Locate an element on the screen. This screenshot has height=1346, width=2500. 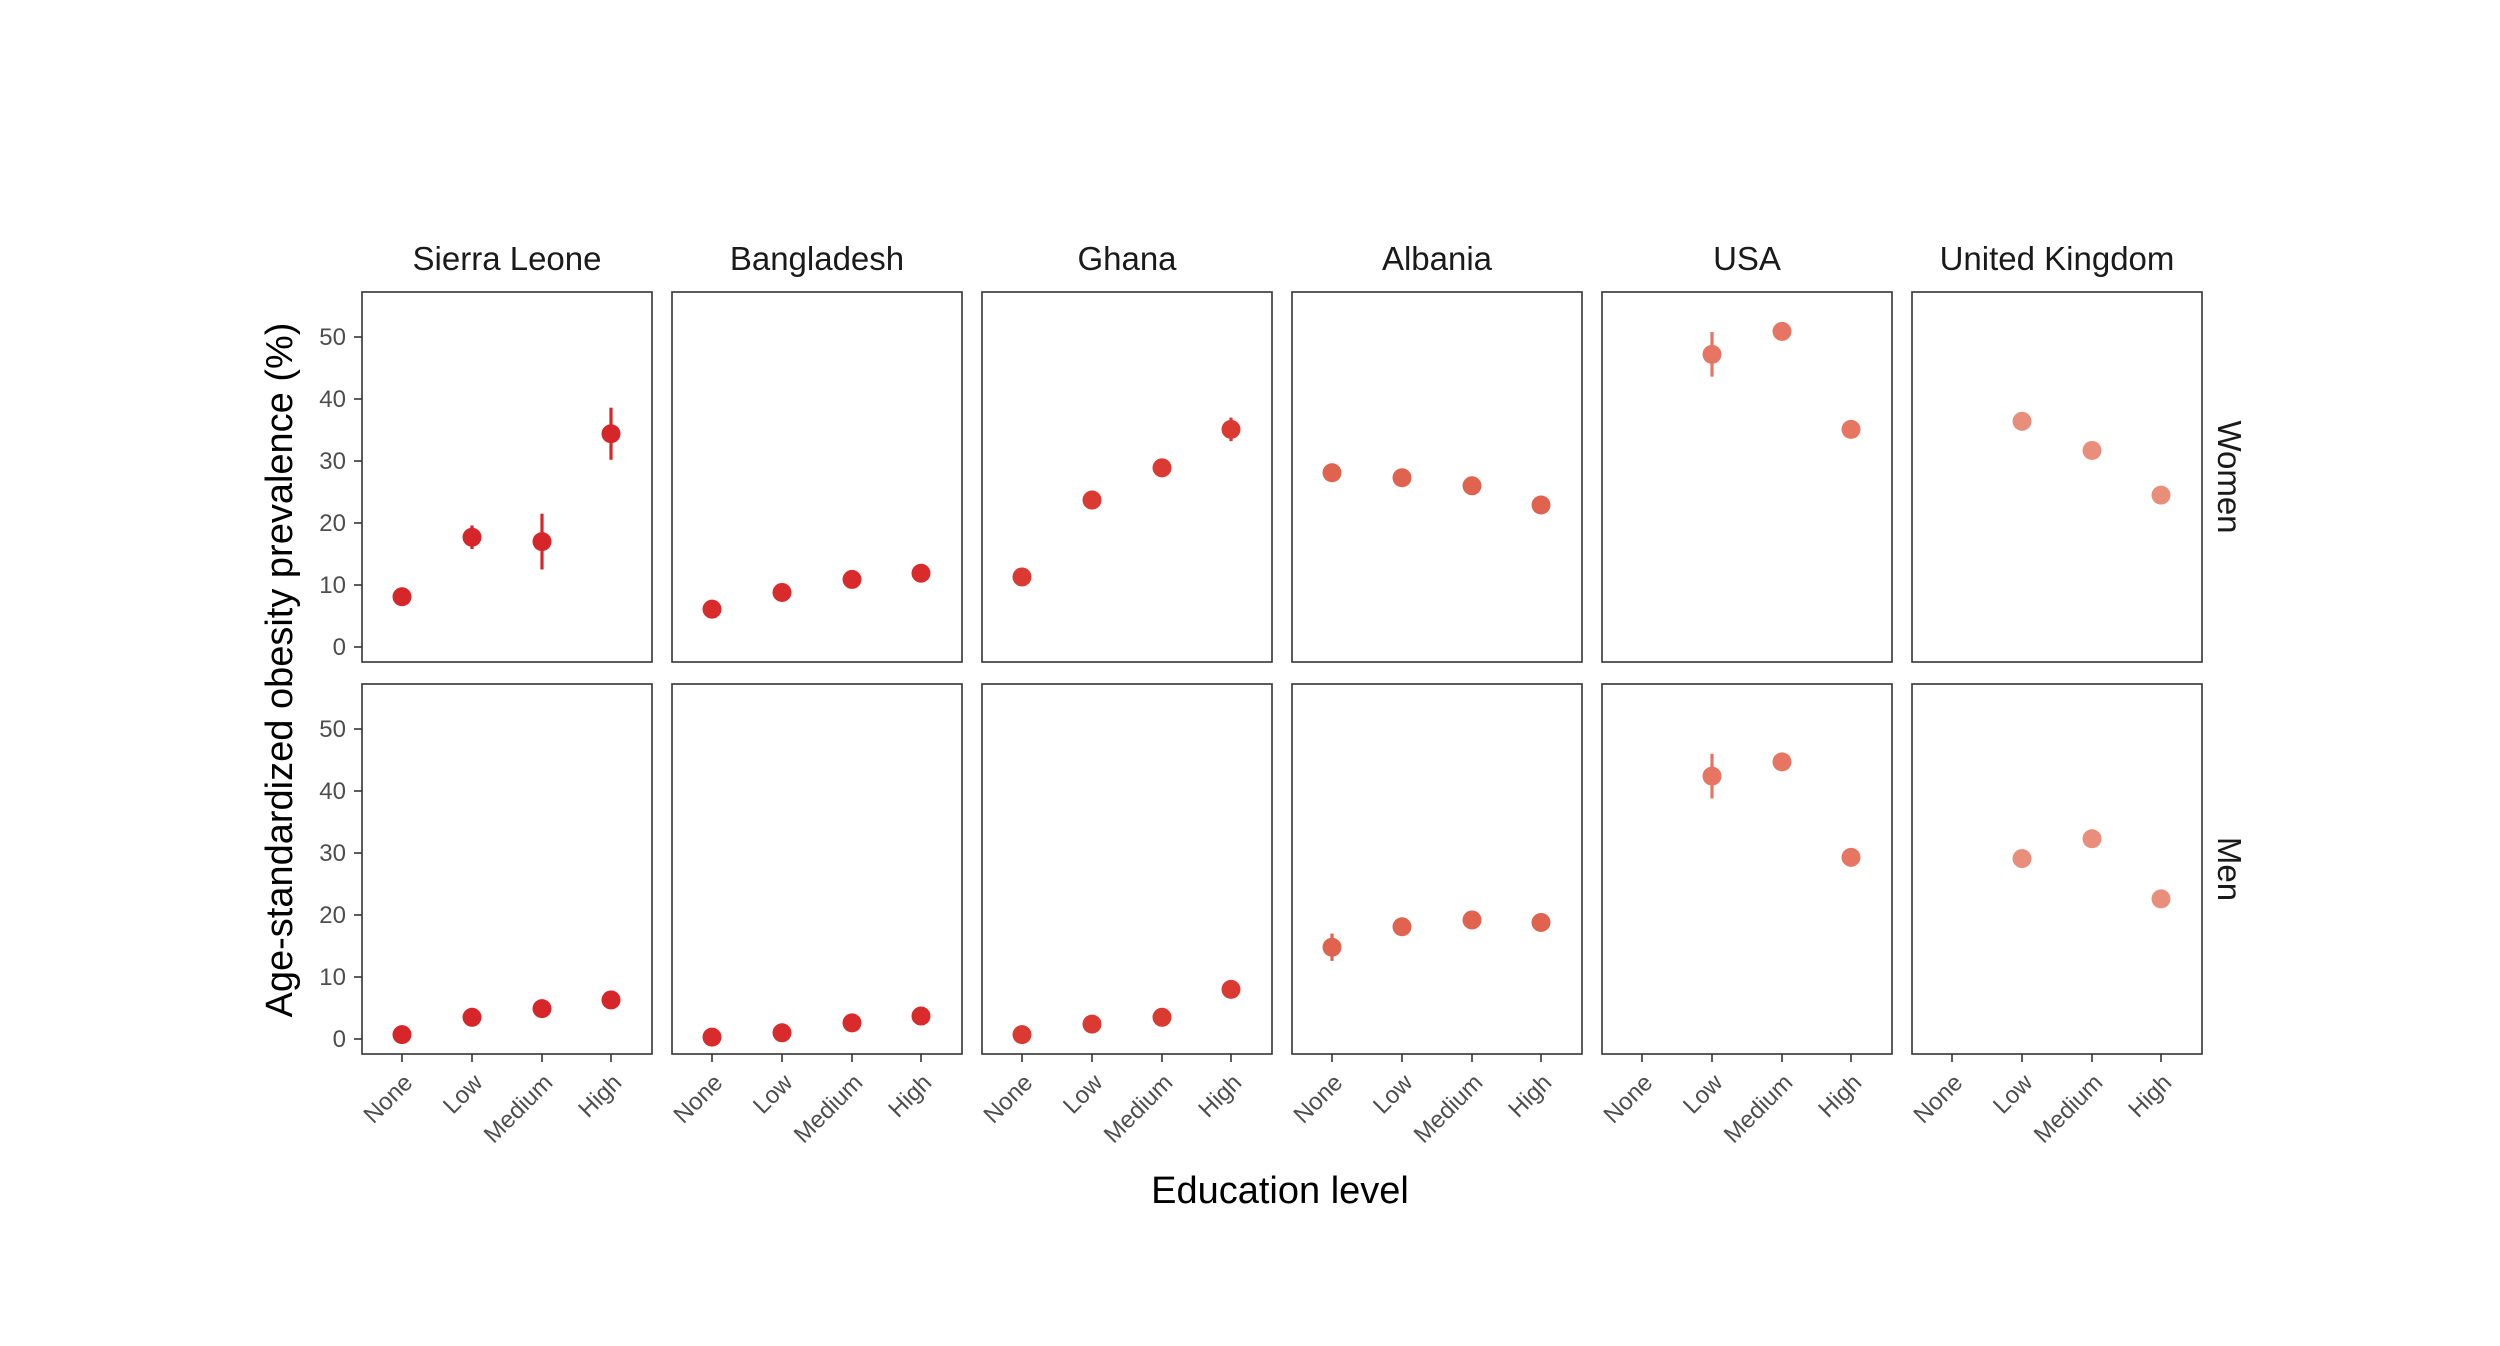
row-label-women: Women is located at coordinates (2229, 476).